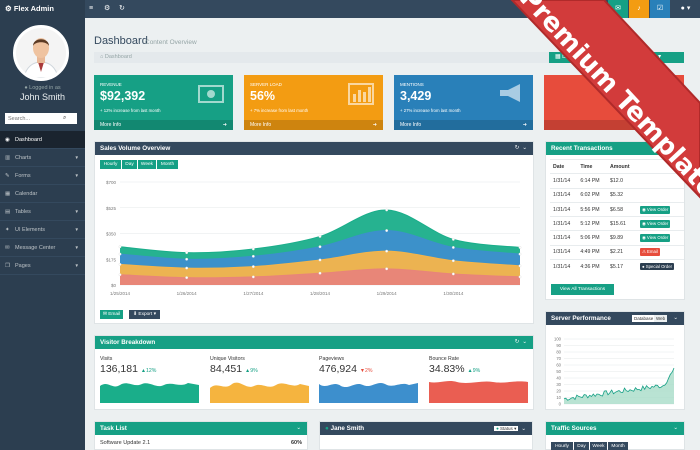  I want to click on bounce-rate-value: 34.83% ▲9%, so click(454, 369).